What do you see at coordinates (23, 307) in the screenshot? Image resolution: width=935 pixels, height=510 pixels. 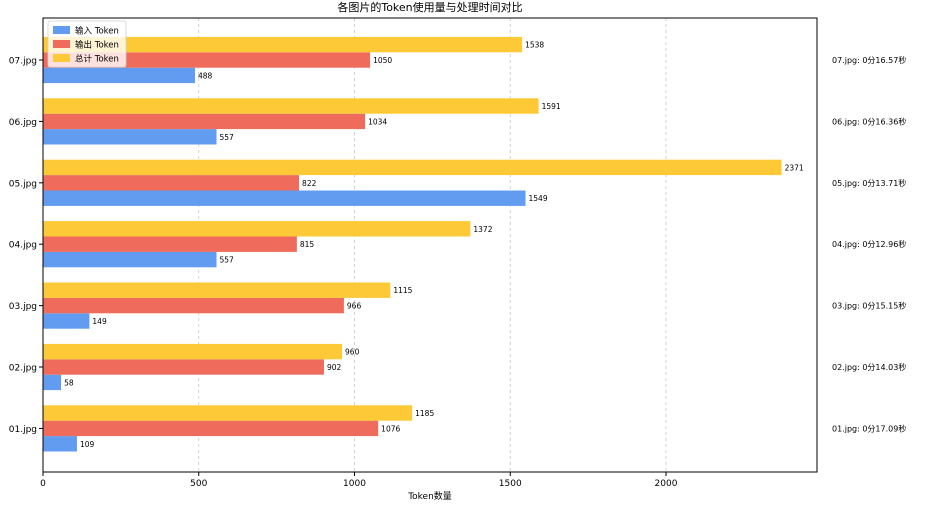 I see `y-tick-label: 03.jpg` at bounding box center [23, 307].